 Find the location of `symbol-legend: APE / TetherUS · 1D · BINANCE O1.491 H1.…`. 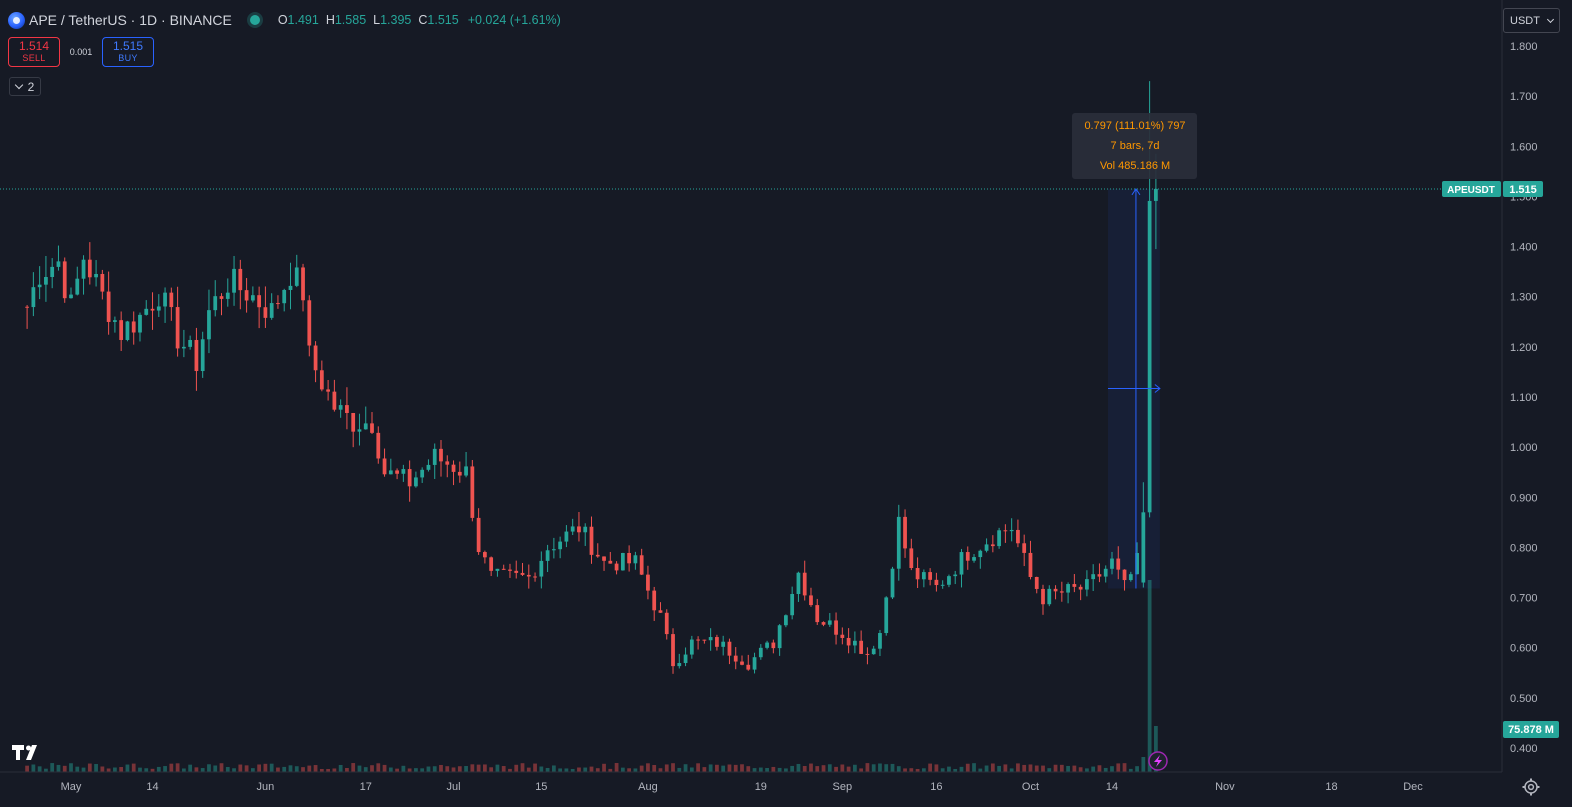

symbol-legend: APE / TetherUS · 1D · BINANCE O1.491 H1.… is located at coordinates (284, 20).